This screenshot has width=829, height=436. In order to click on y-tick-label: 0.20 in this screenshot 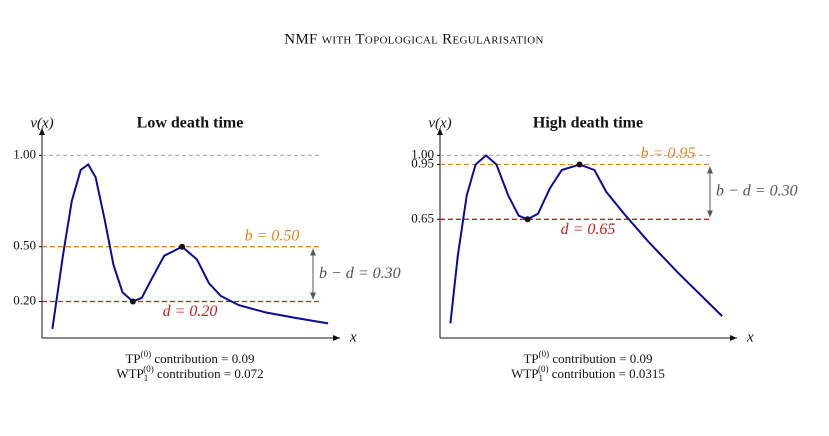, I will do `click(24, 299)`.